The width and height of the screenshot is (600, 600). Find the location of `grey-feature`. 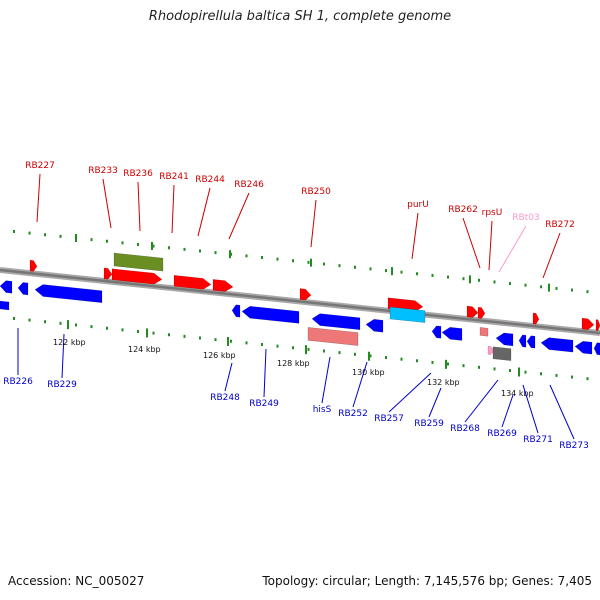

grey-feature is located at coordinates (502, 353).